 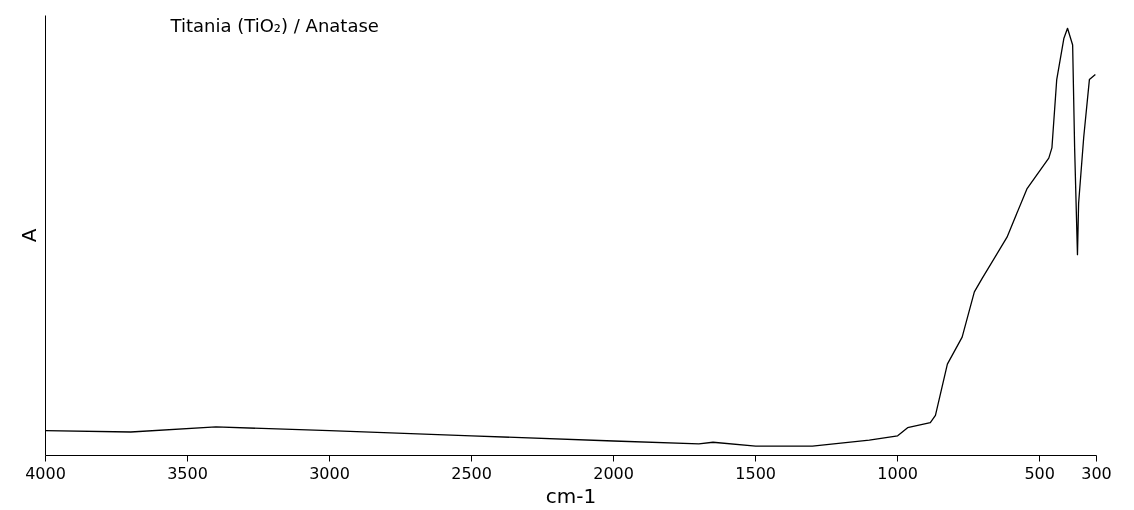 I want to click on y-axis-title: A, so click(x=28, y=235).